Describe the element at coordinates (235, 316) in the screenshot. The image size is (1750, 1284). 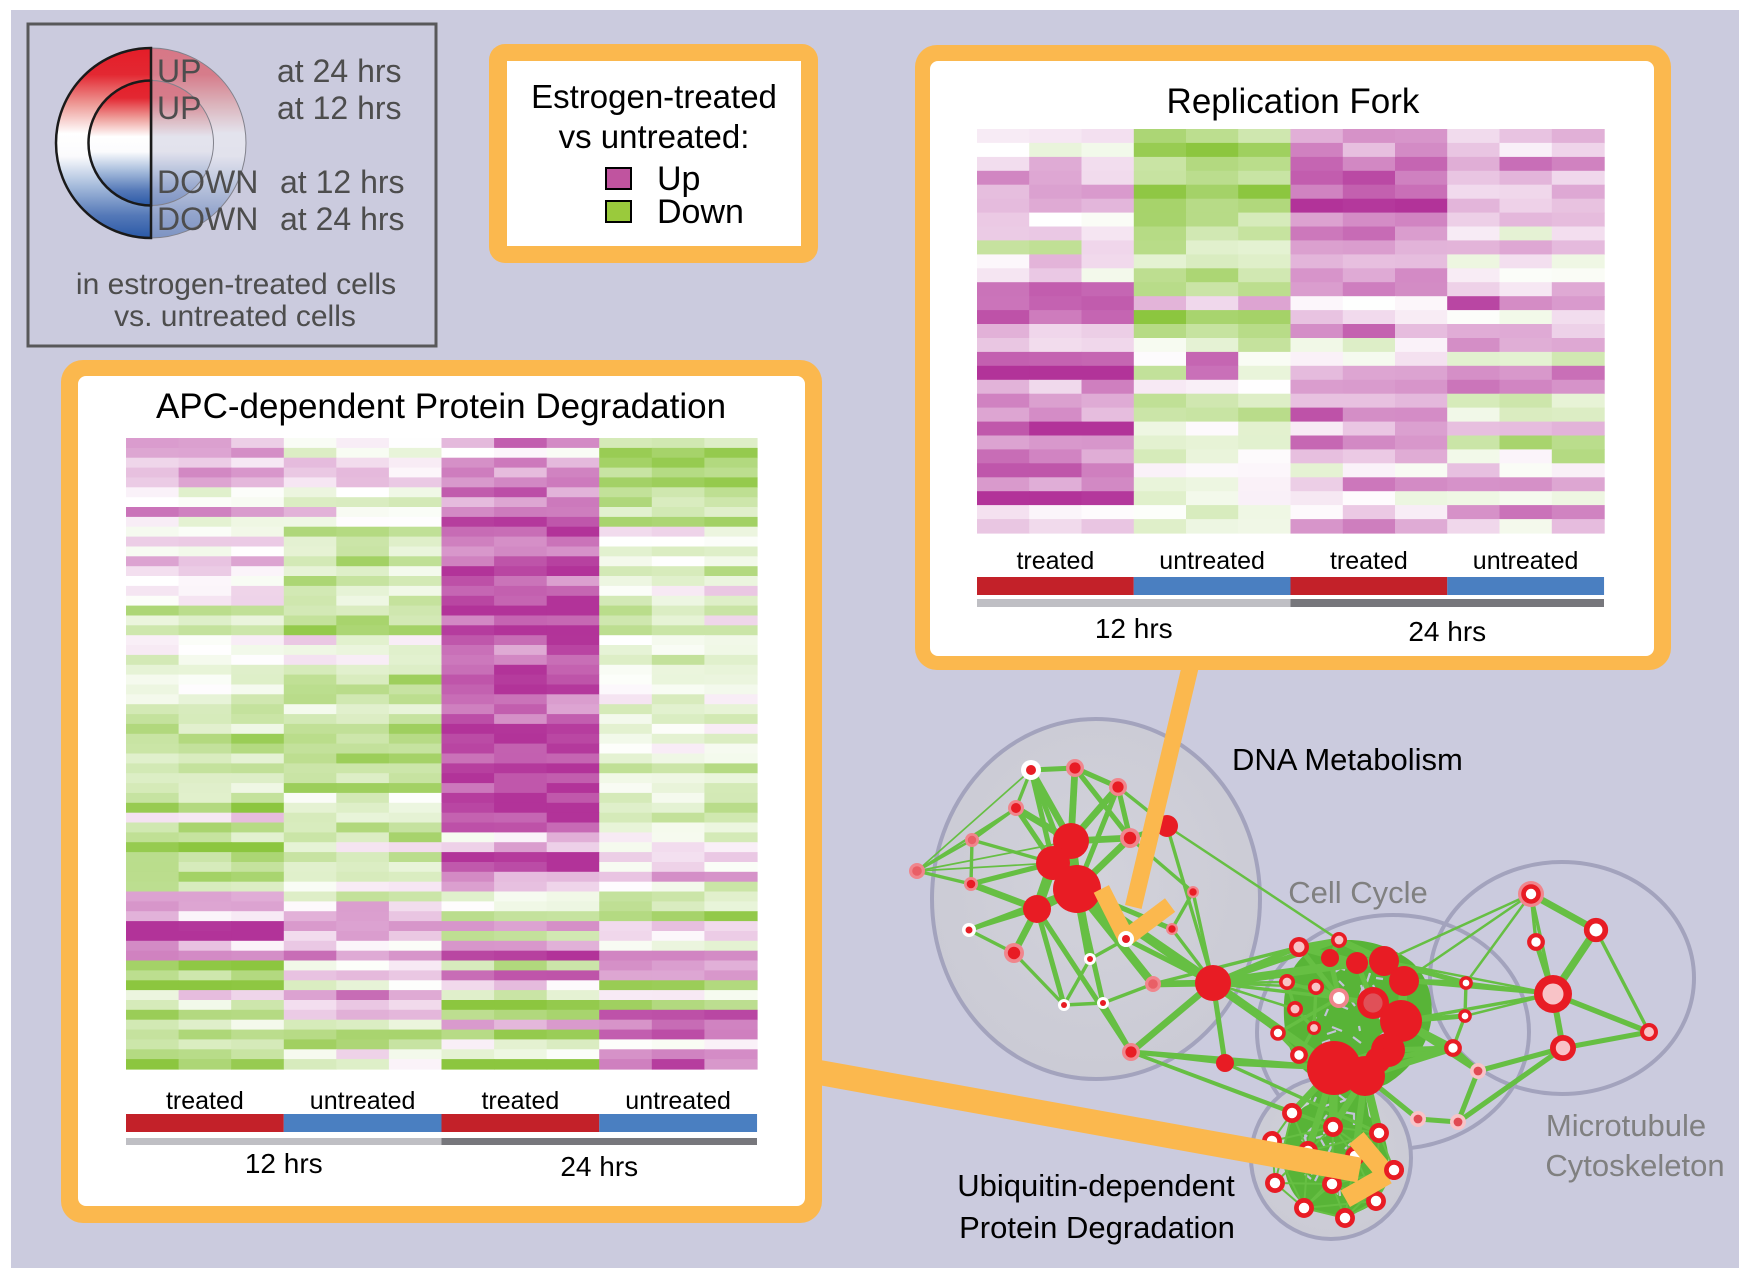
I see `svg-text: vs. untreated cells` at that location.